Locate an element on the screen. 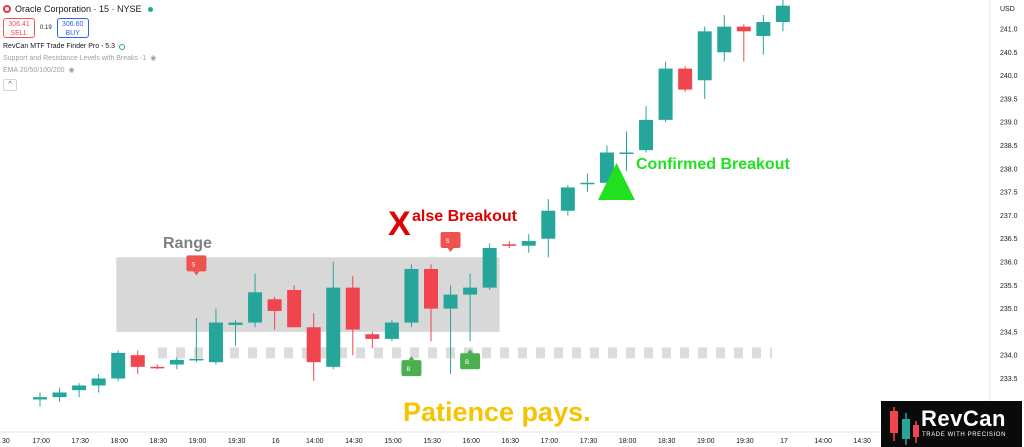 The width and height of the screenshot is (1024, 447). buy-button: 306.60 BUY is located at coordinates (72, 28).